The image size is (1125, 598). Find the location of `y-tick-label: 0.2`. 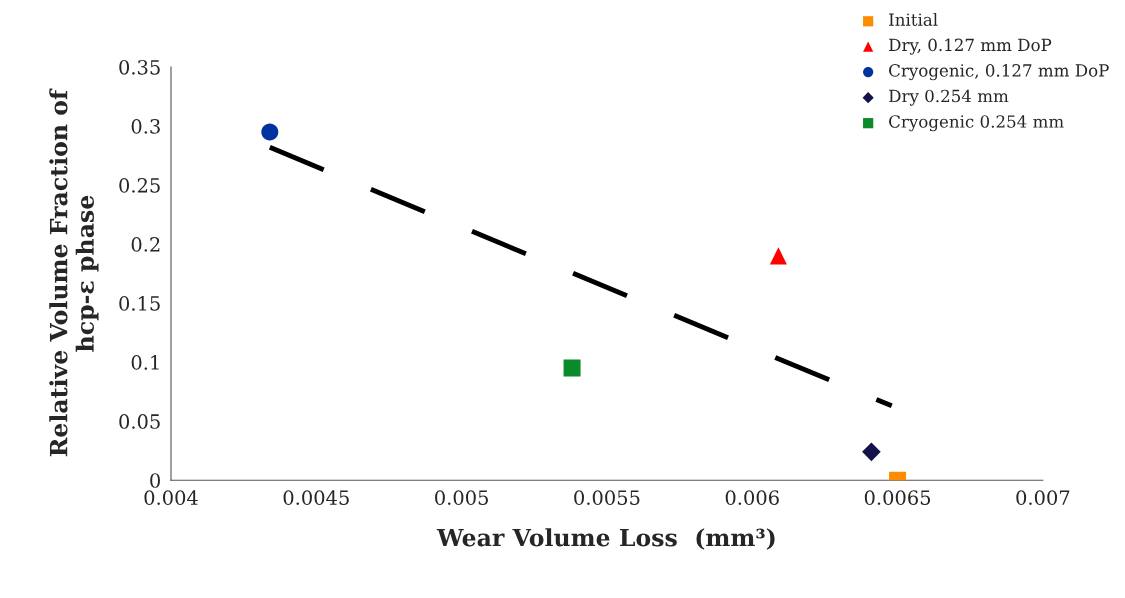

y-tick-label: 0.2 is located at coordinates (145, 244).